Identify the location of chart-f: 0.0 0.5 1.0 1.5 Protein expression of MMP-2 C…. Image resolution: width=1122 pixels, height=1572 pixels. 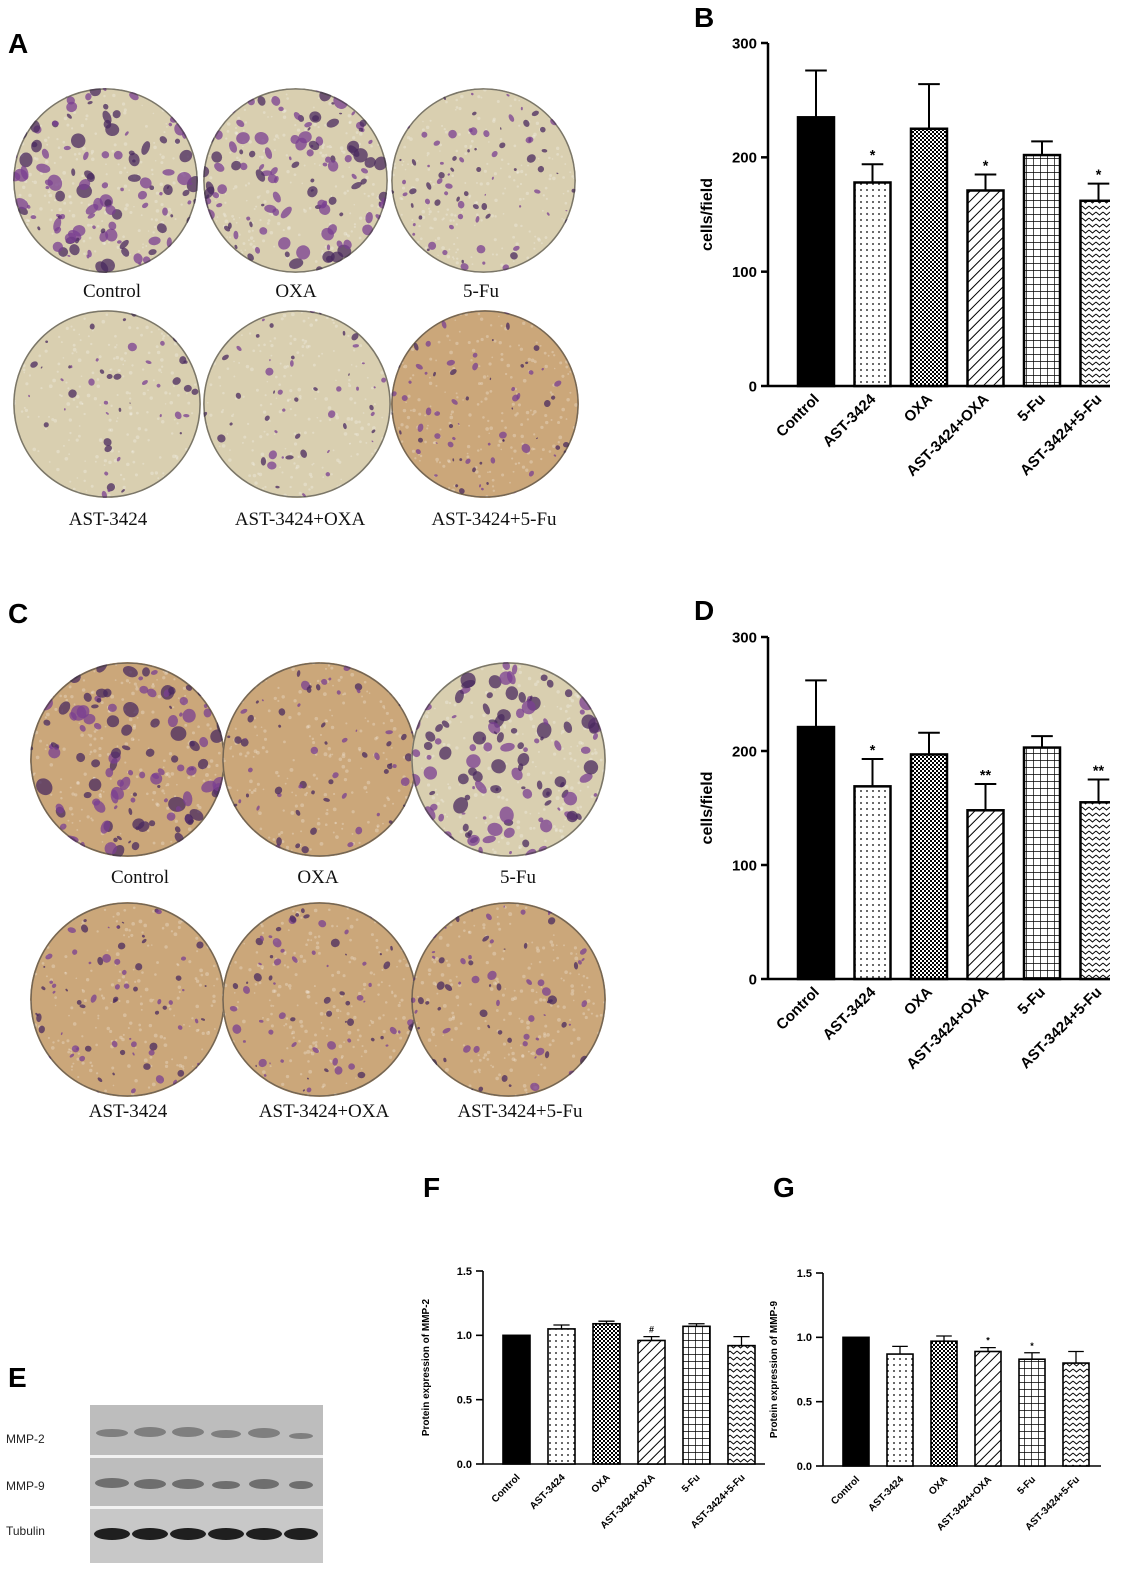
(593, 1398).